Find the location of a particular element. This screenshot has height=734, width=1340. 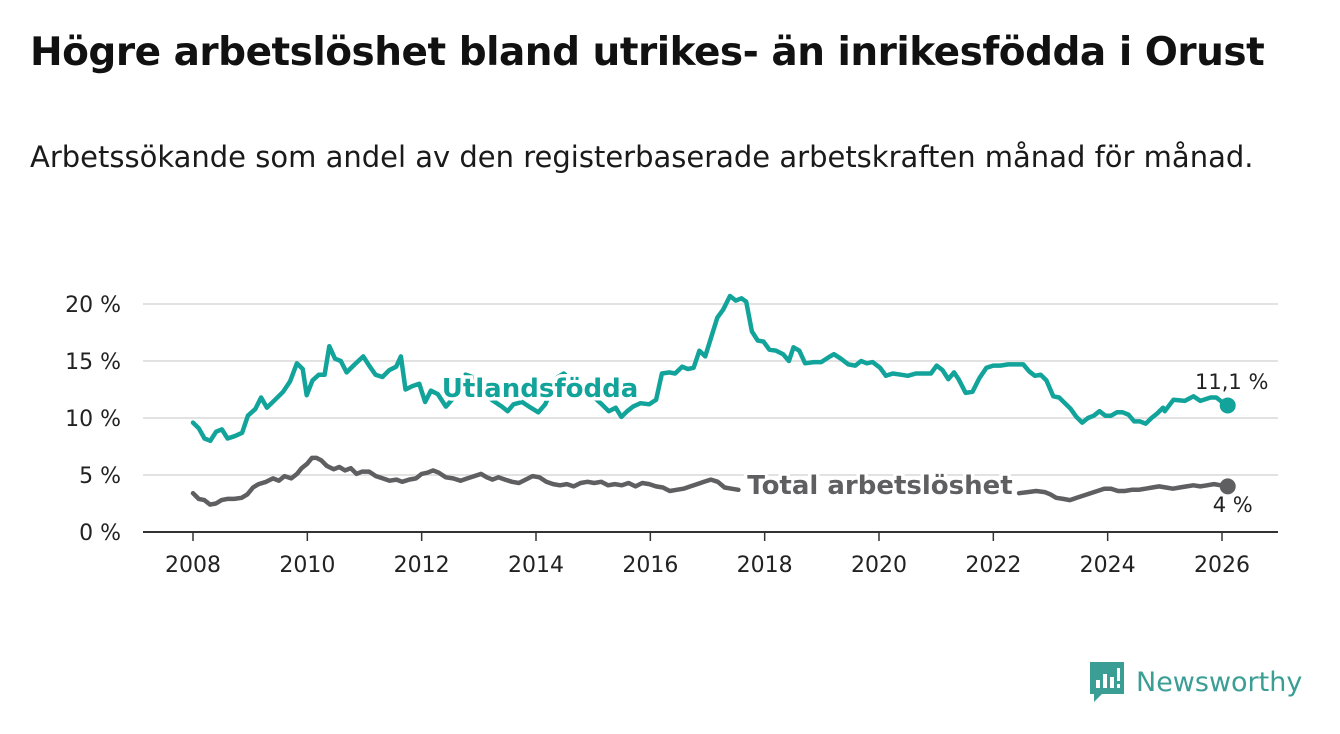

x-tick-label: 2022 is located at coordinates (993, 565).